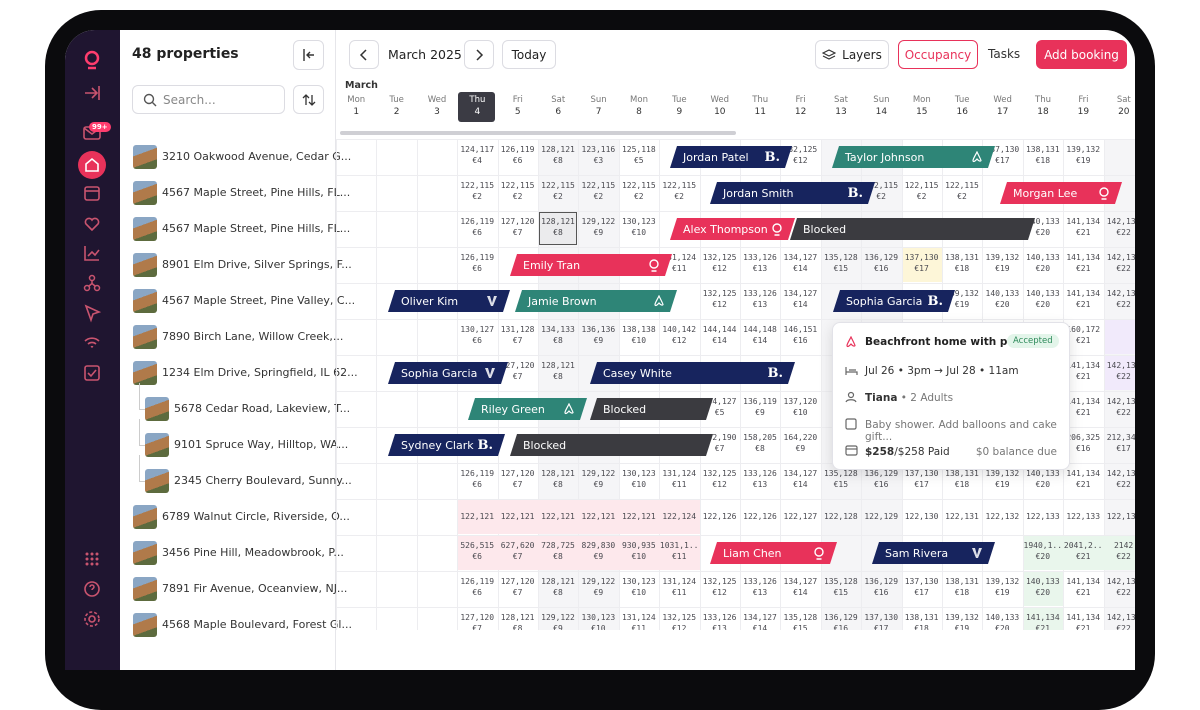  Describe the element at coordinates (792, 193) in the screenshot. I see `booking-bar: Jordan Smith B.` at that location.